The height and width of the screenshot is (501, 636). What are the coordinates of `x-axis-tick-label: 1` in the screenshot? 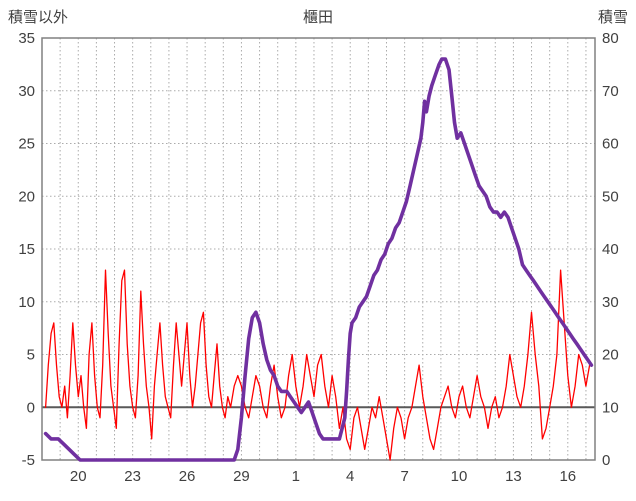 It's located at (296, 476).